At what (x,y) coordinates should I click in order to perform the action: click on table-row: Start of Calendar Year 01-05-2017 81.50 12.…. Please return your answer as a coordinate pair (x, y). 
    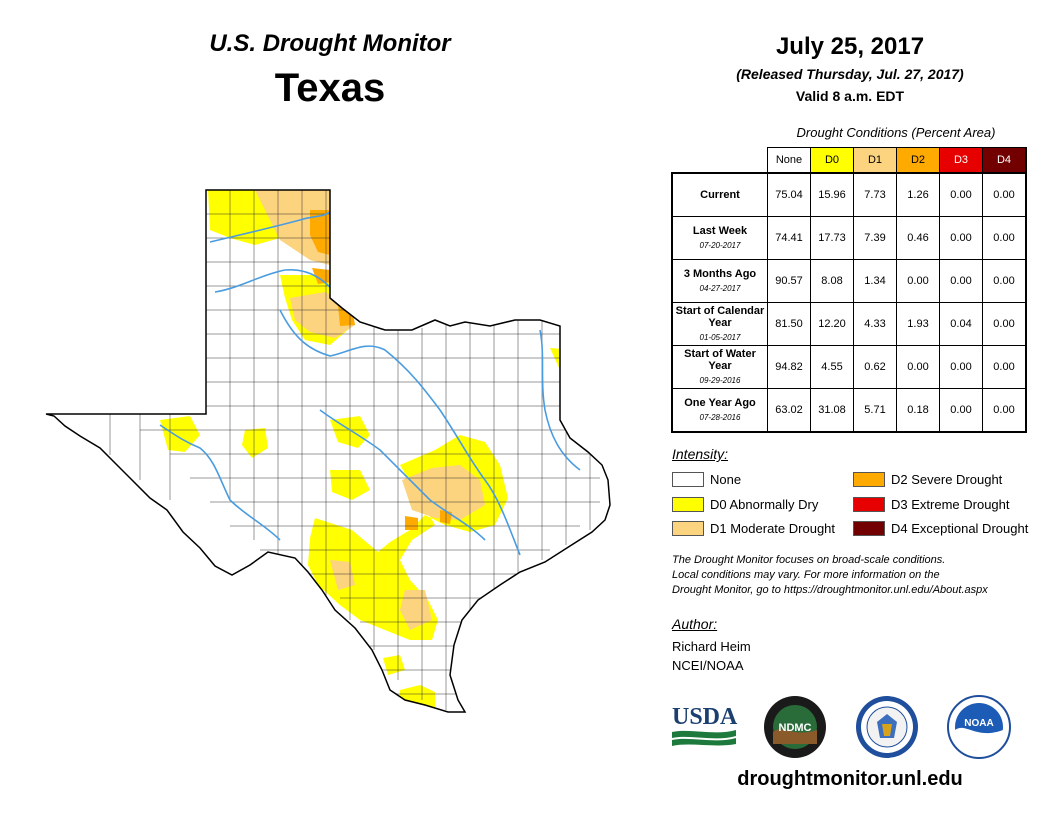
    Looking at the image, I should click on (849, 324).